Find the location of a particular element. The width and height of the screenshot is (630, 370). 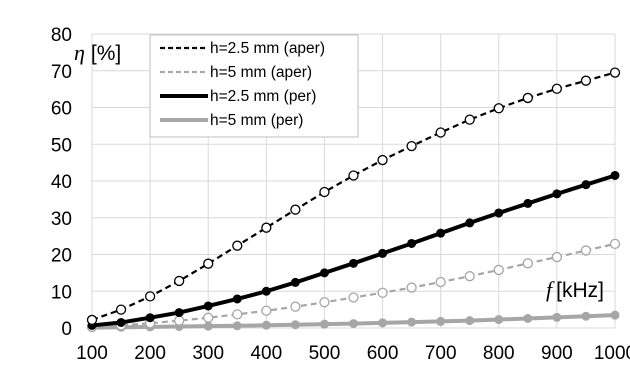

y-tick-label: 60 is located at coordinates (61, 109).